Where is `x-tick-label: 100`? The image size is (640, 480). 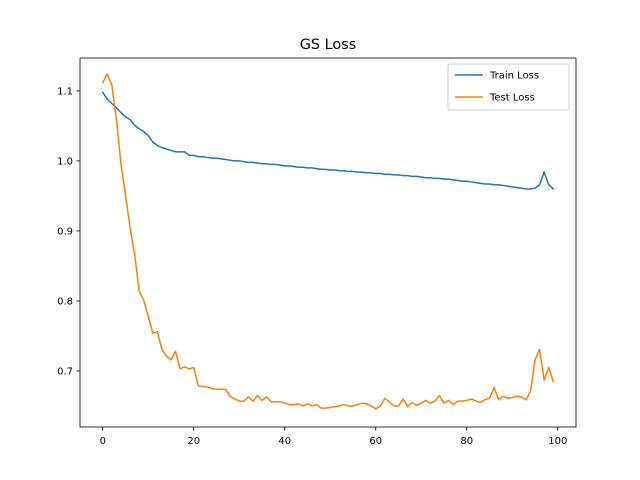 x-tick-label: 100 is located at coordinates (557, 441).